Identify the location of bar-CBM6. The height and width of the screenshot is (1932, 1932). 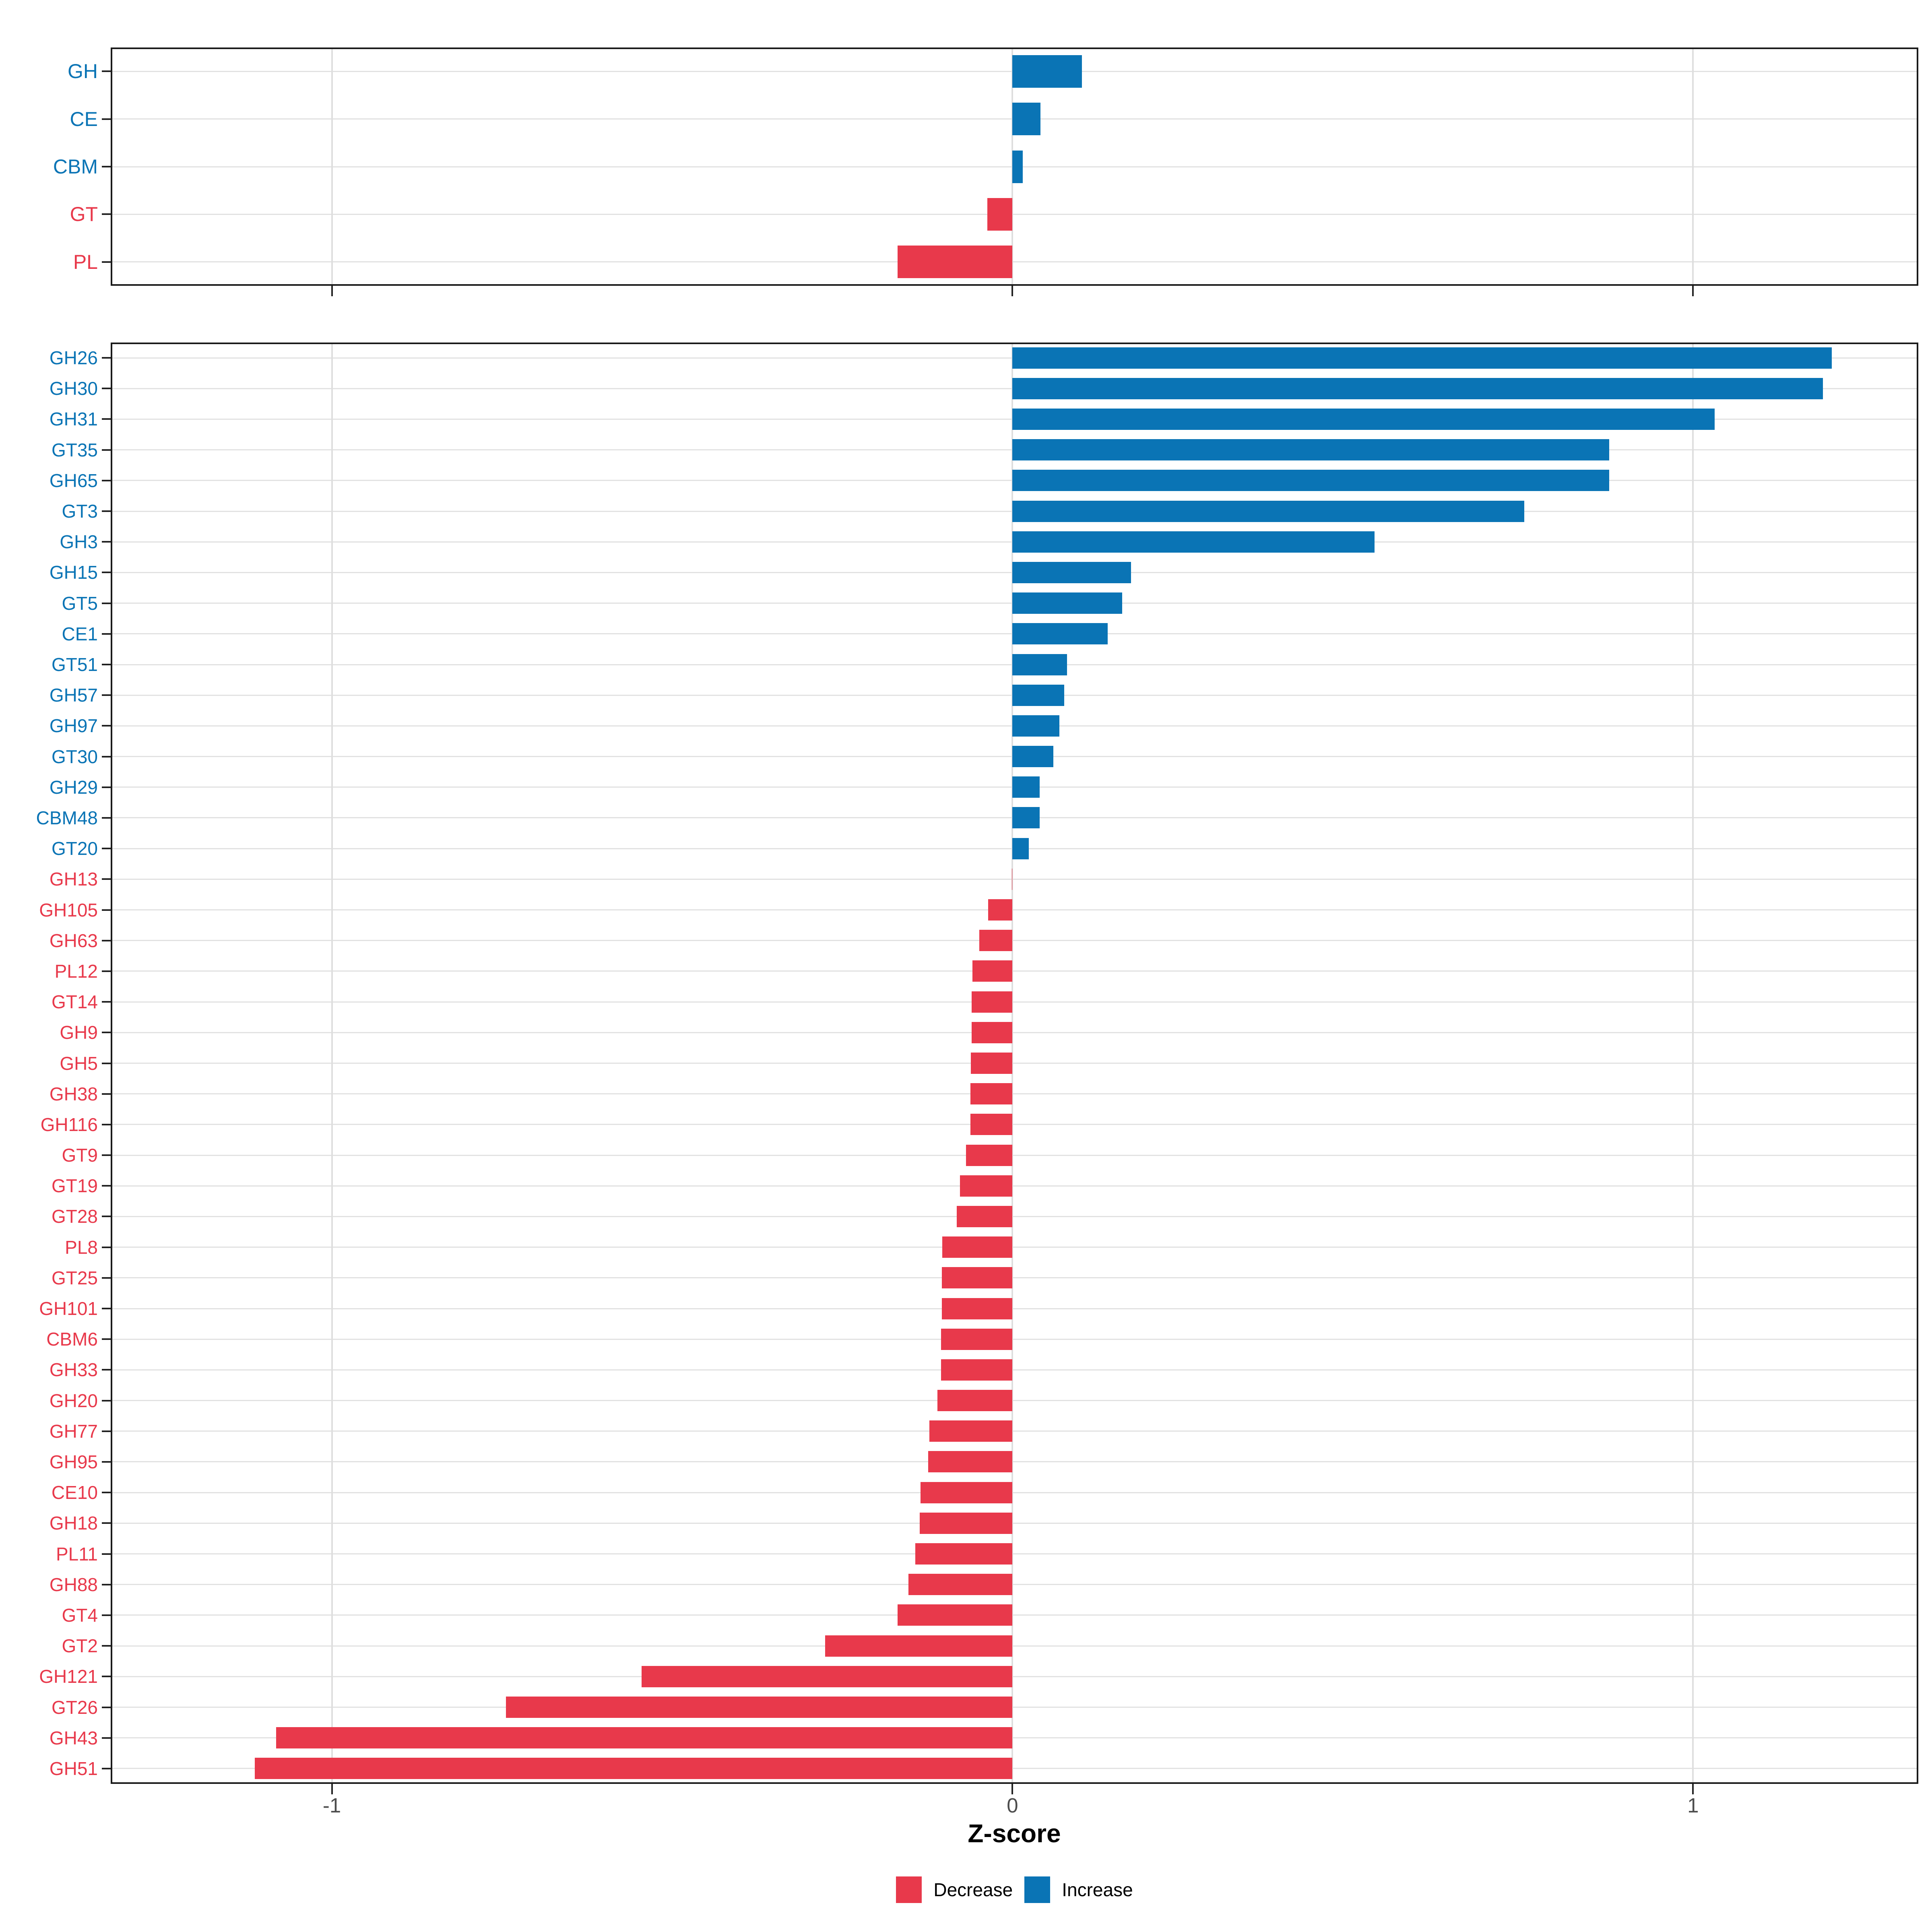
(977, 1339).